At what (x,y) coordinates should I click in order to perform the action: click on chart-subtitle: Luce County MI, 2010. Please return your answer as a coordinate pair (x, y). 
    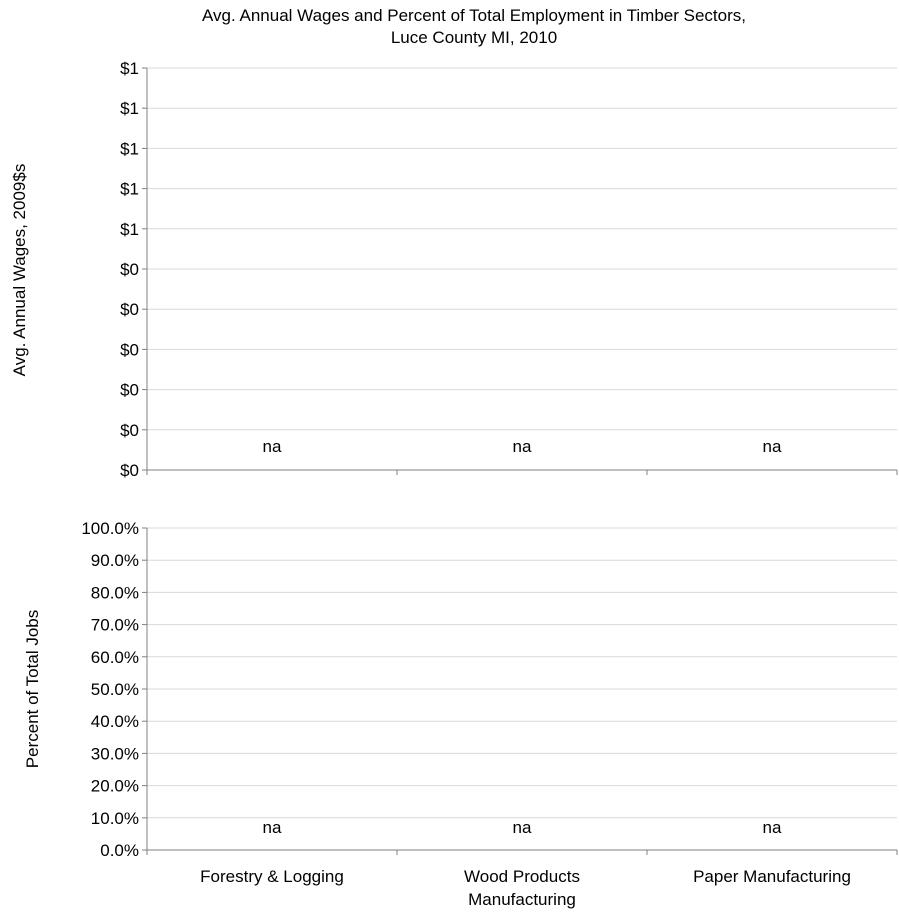
    Looking at the image, I should click on (474, 37).